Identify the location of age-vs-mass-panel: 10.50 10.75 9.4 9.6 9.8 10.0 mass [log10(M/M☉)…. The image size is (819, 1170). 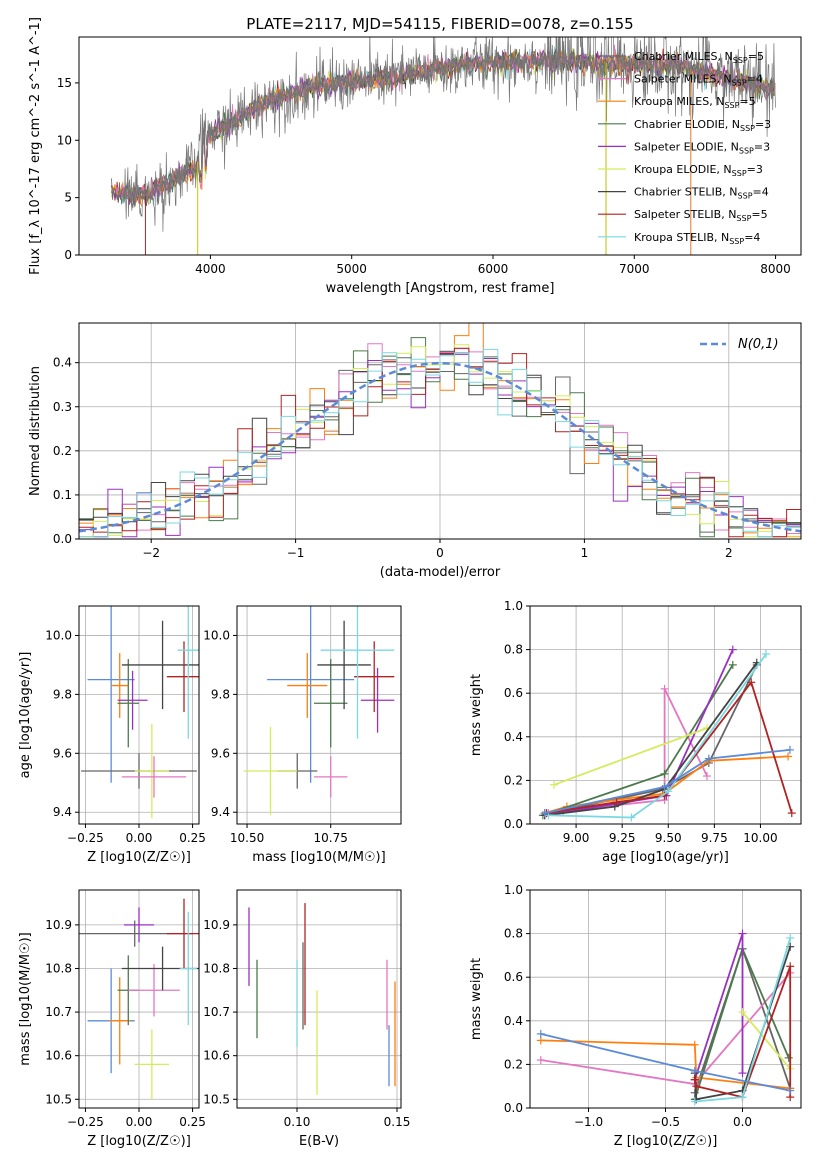
(302, 735).